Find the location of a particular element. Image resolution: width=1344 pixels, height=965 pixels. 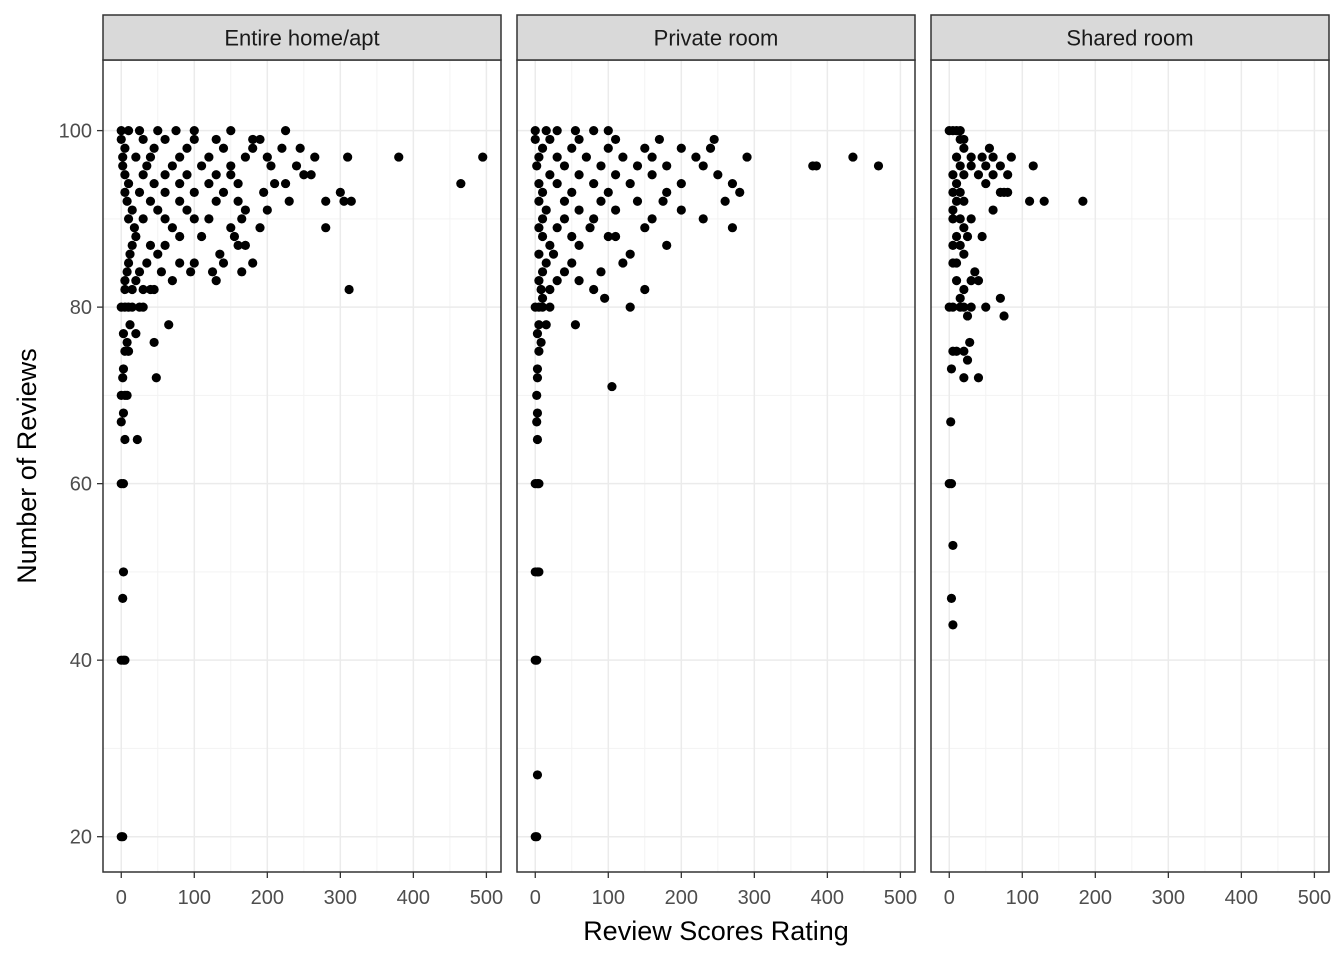

x-tick-label: 400 is located at coordinates (413, 898).